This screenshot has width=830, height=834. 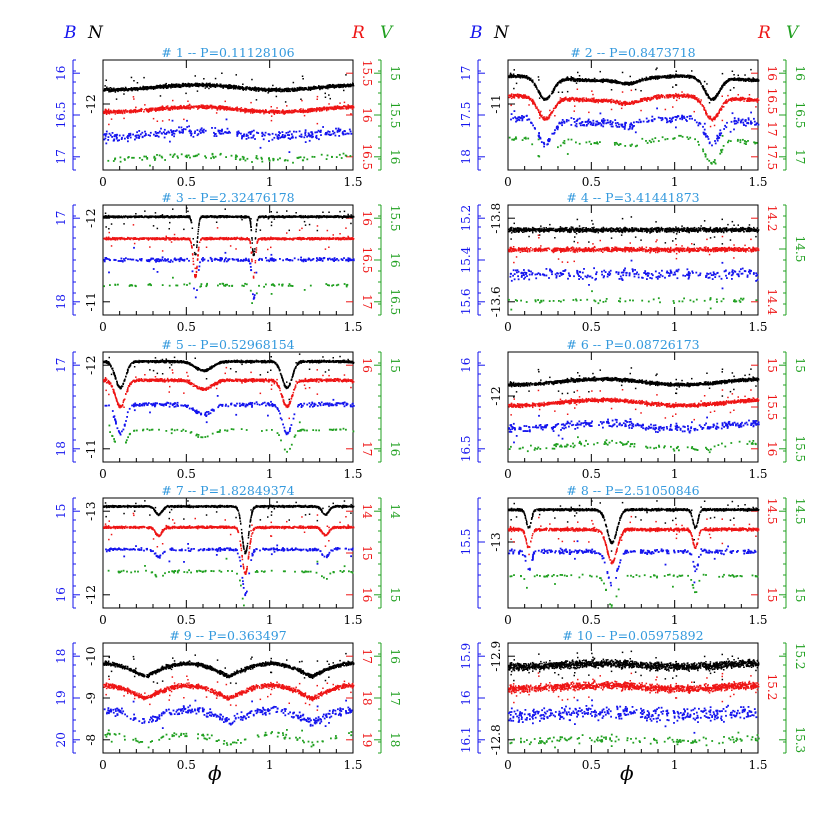 I want to click on series-N, so click(x=633, y=85).